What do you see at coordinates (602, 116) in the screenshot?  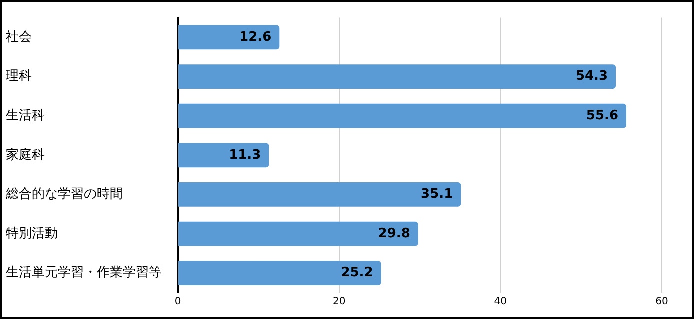 I see `data-label: 55.6` at bounding box center [602, 116].